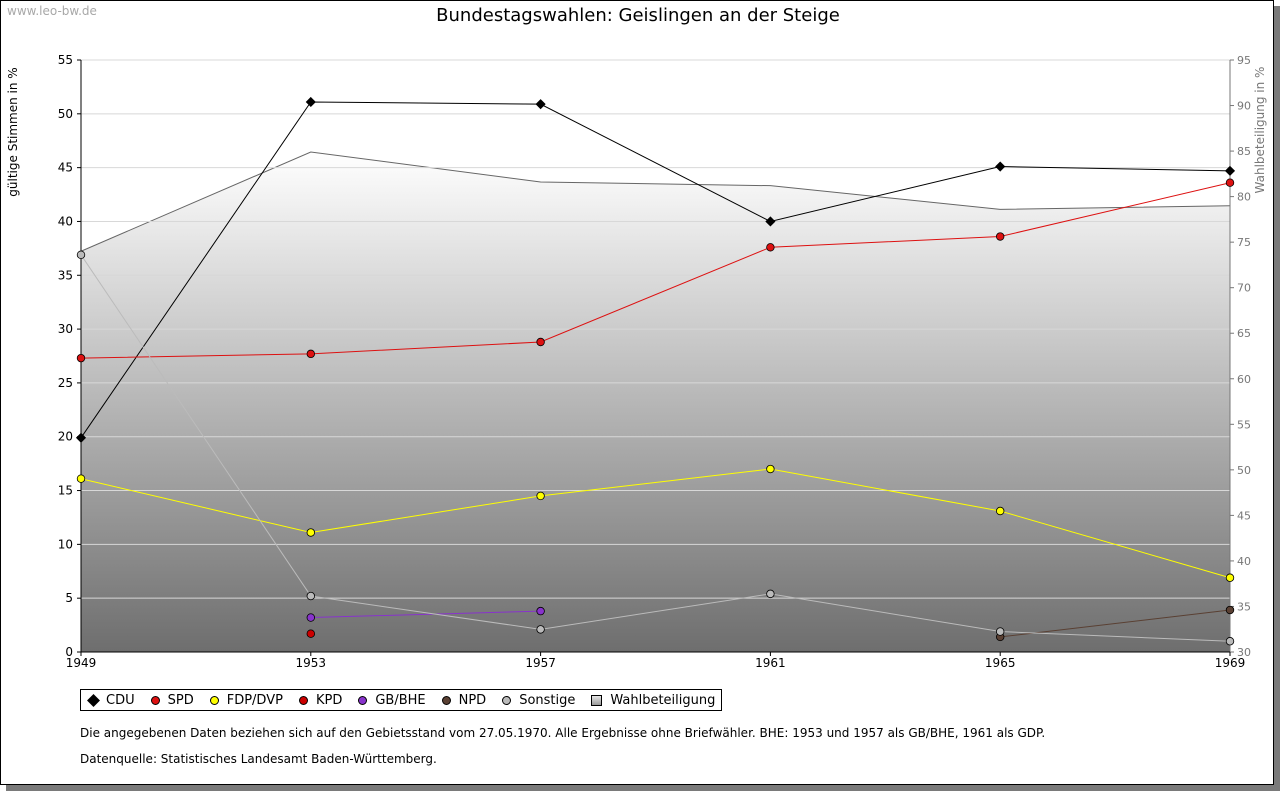 The image size is (1280, 791). I want to click on point-cdu-1953, so click(310, 102).